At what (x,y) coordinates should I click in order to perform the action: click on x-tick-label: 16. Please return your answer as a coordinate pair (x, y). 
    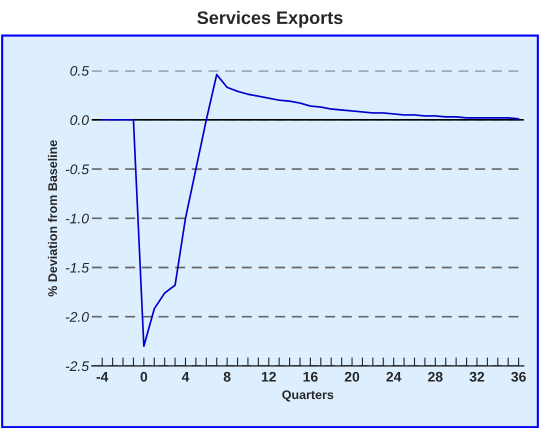
    Looking at the image, I should click on (311, 377).